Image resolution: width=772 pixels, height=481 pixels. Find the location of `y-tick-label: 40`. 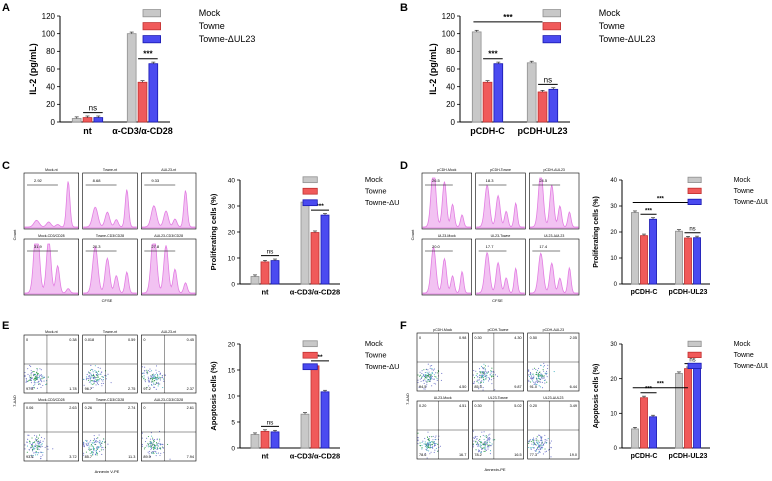

y-tick-label: 40 is located at coordinates (50, 86).